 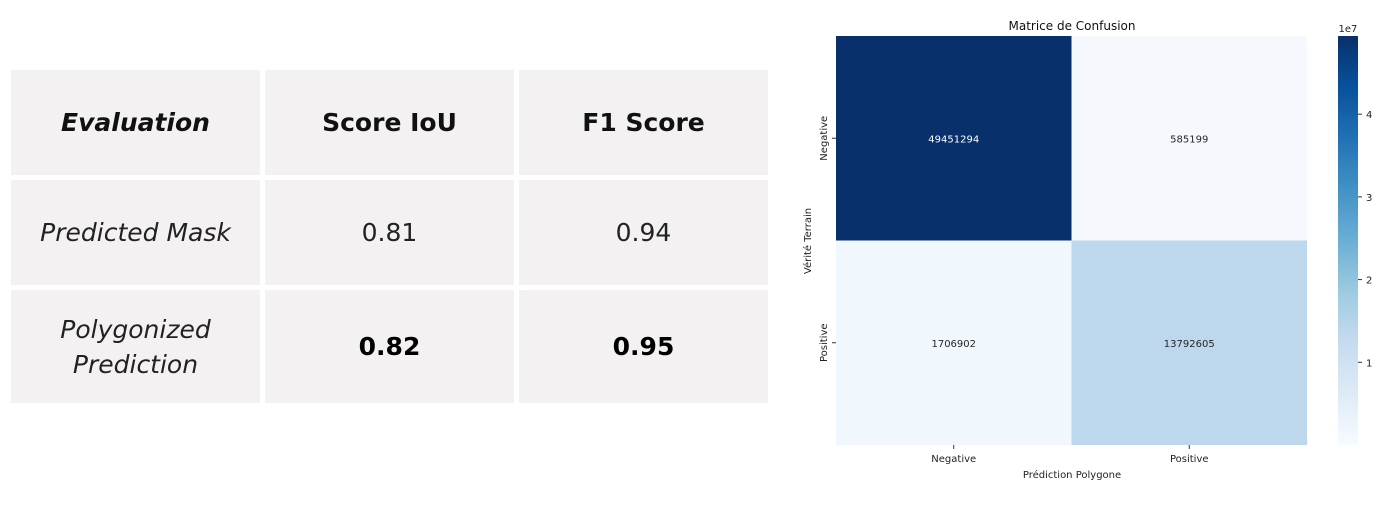 I want to click on colorbar-tick-label: 4, so click(x=1369, y=115).